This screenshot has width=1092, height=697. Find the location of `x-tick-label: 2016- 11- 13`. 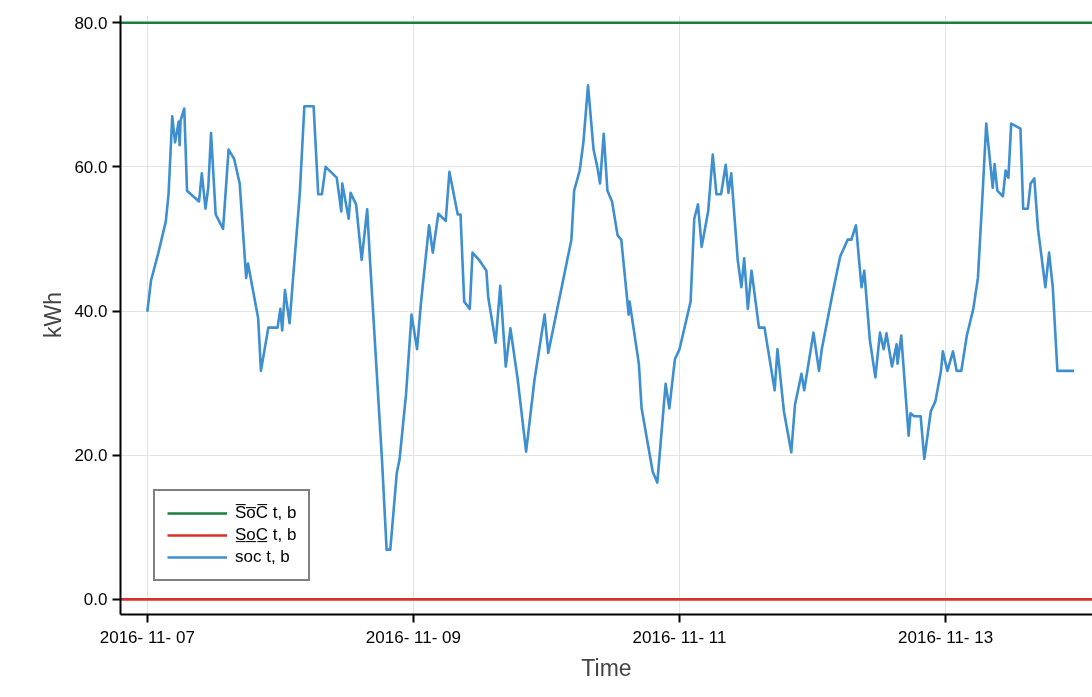

x-tick-label: 2016- 11- 13 is located at coordinates (946, 637).